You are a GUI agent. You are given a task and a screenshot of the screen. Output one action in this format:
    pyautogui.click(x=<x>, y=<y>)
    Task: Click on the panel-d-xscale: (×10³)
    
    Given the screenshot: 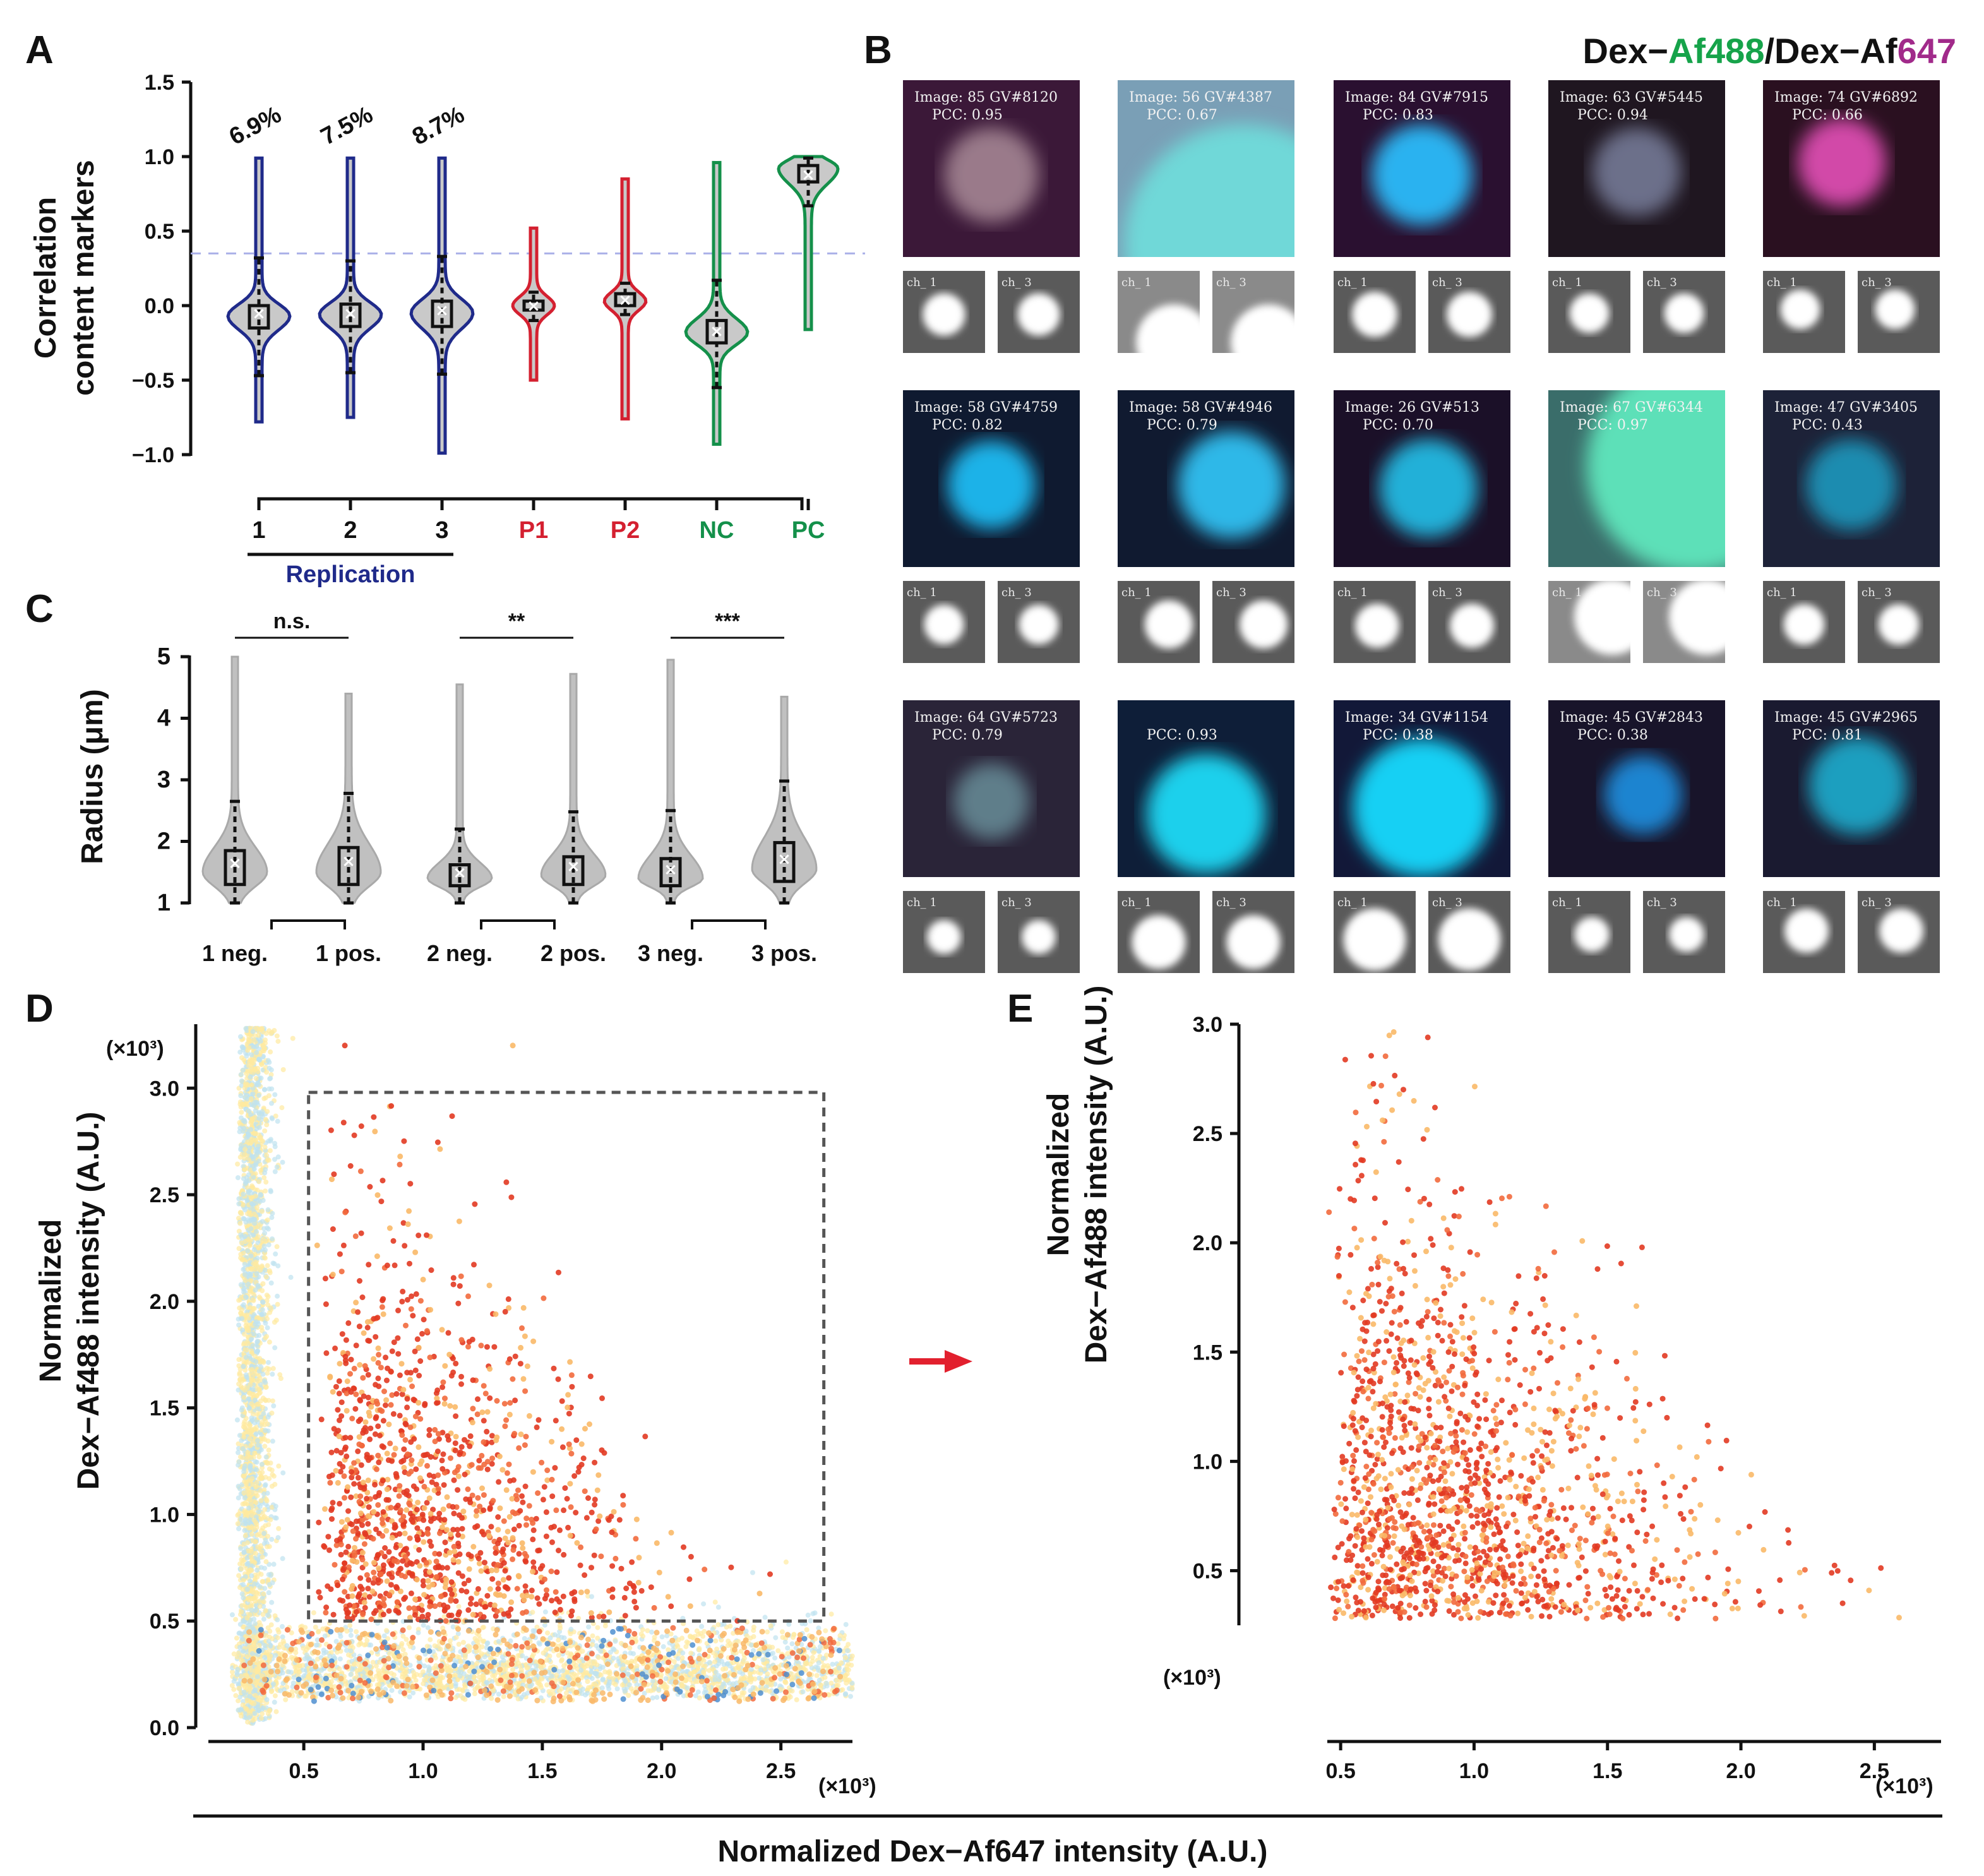 What is the action you would take?
    pyautogui.click(x=847, y=1786)
    